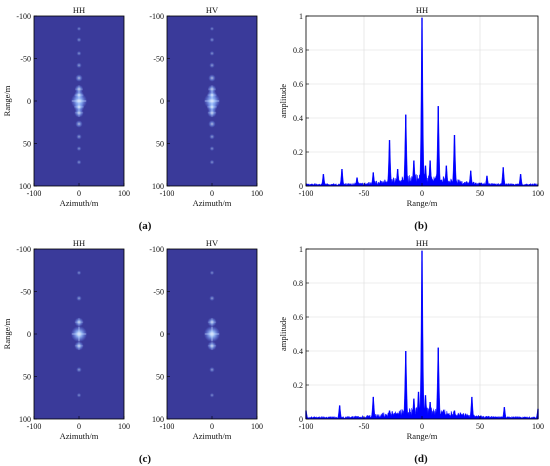 The height and width of the screenshot is (466, 550). Describe the element at coordinates (27, 144) in the screenshot. I see `y-tick-label: 50` at that location.